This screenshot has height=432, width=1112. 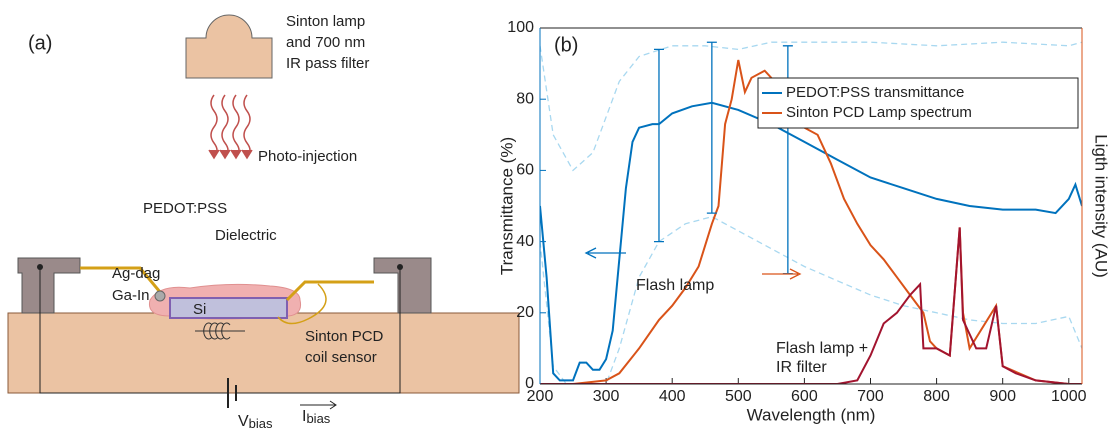 I want to click on x-tick-label: 800, so click(x=936, y=396).